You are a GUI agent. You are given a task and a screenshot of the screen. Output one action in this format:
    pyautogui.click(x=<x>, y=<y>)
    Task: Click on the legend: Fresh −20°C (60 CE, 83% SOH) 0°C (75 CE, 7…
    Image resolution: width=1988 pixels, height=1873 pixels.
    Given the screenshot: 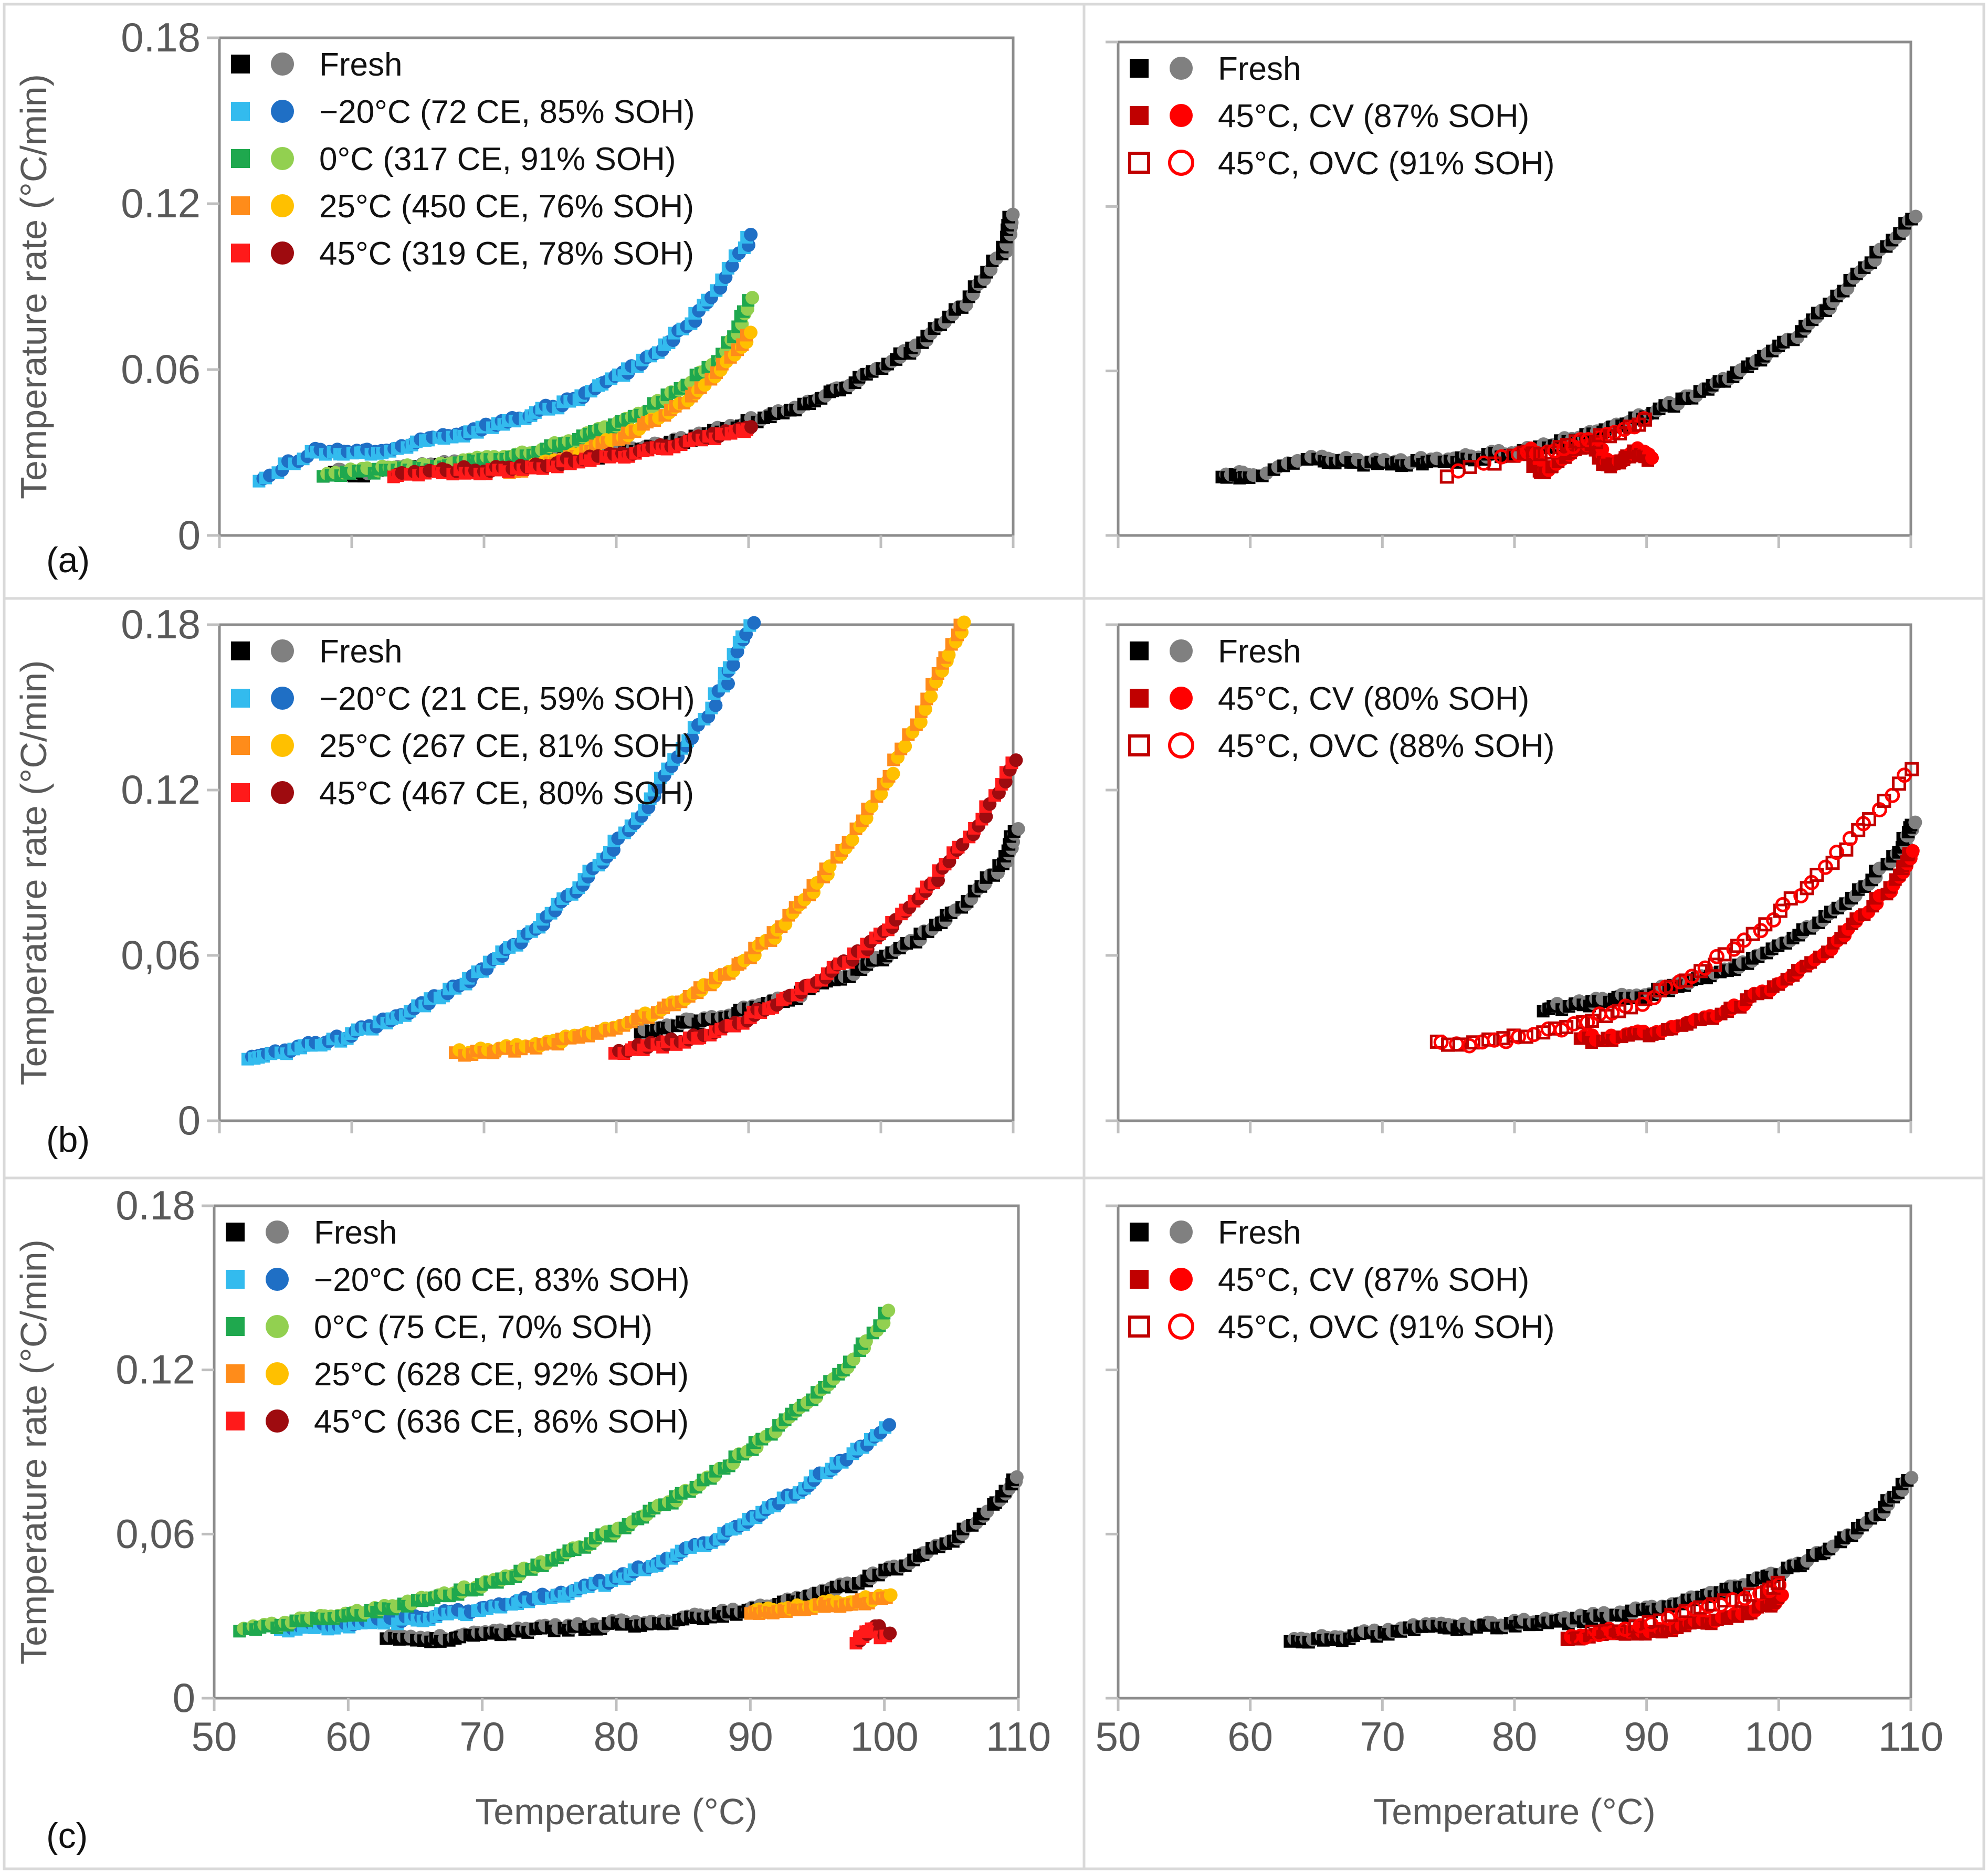 What is the action you would take?
    pyautogui.click(x=458, y=1327)
    